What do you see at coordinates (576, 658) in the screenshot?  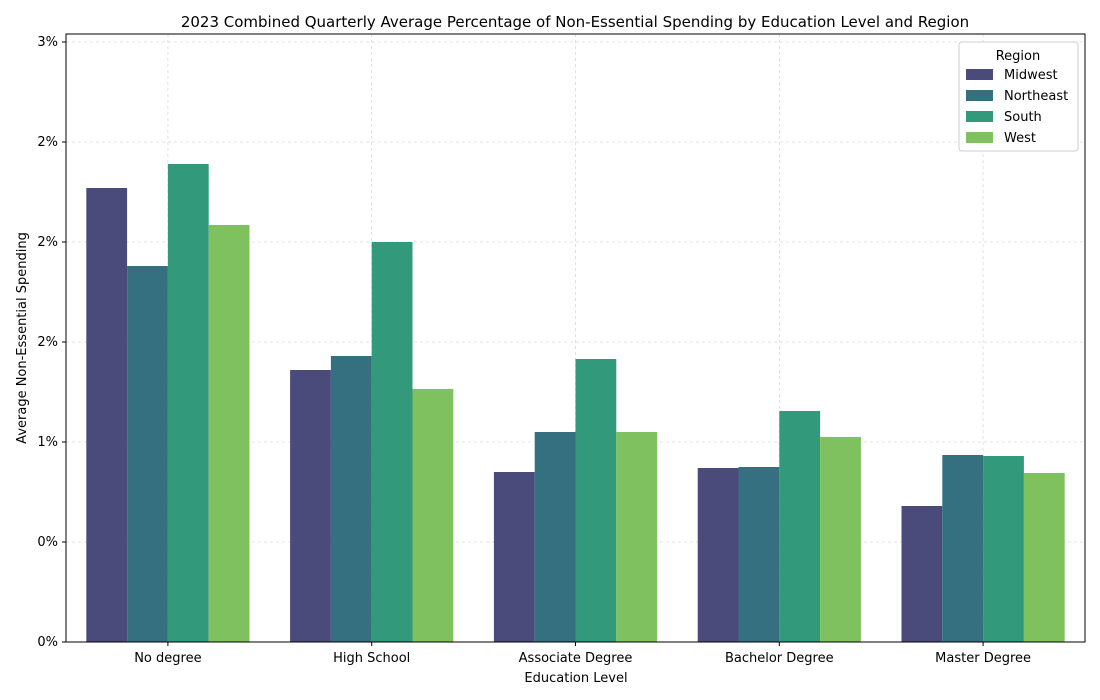 I see `x-tick-label: Associate Degree` at bounding box center [576, 658].